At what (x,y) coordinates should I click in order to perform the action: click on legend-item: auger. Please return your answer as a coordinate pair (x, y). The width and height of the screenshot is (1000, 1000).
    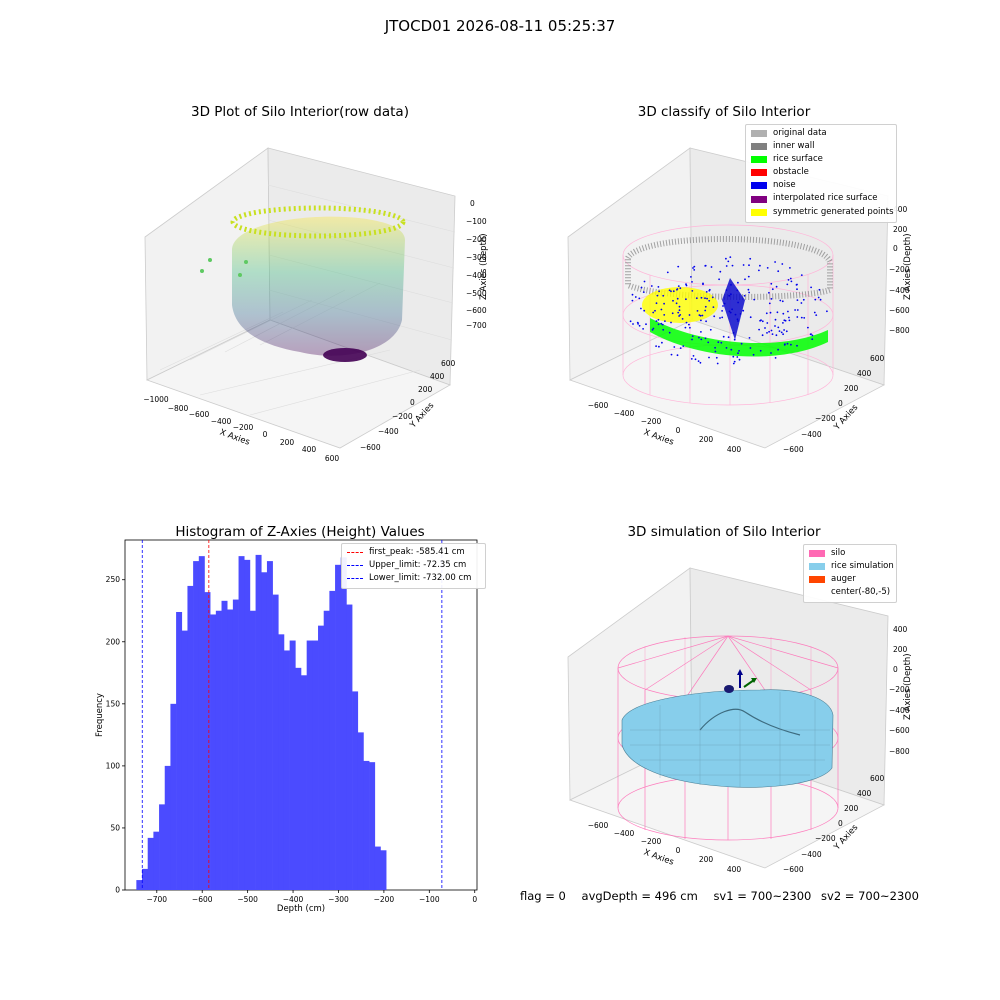
    Looking at the image, I should click on (850, 579).